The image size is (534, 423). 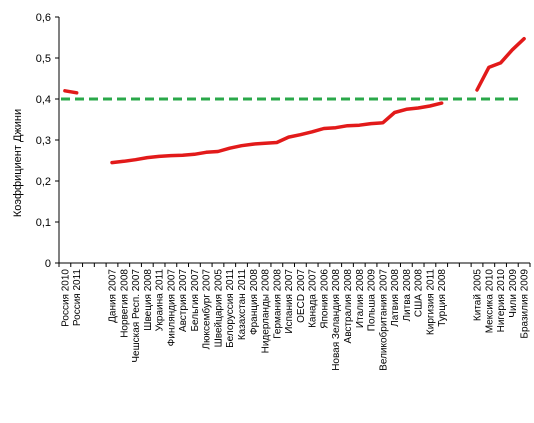 What do you see at coordinates (124, 303) in the screenshot?
I see `x-tick-label: Норвегия 2008` at bounding box center [124, 303].